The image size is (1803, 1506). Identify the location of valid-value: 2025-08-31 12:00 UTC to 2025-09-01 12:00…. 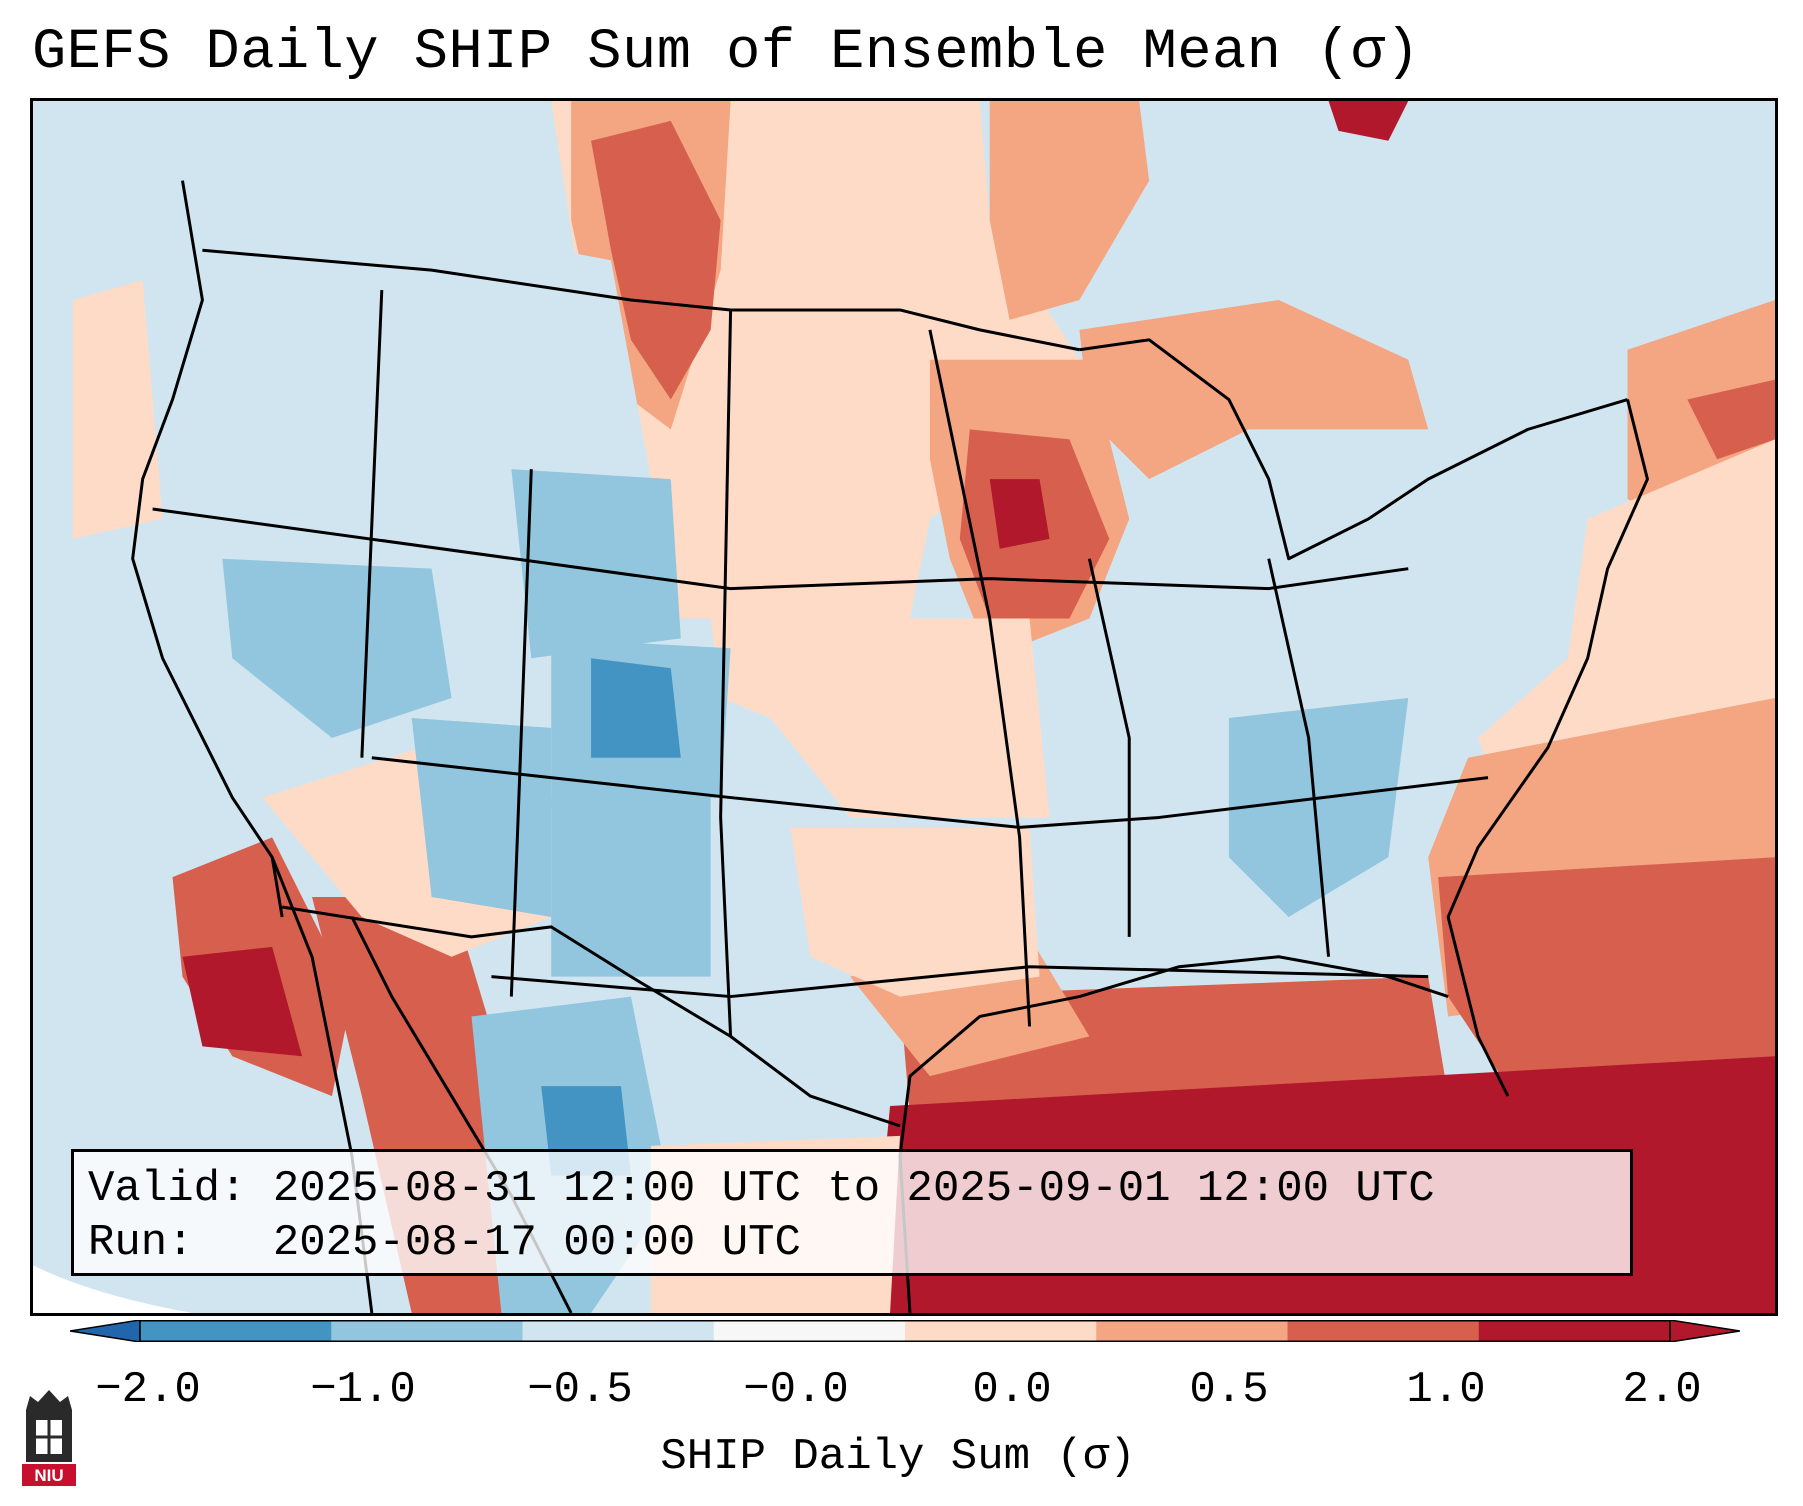
(853, 1189).